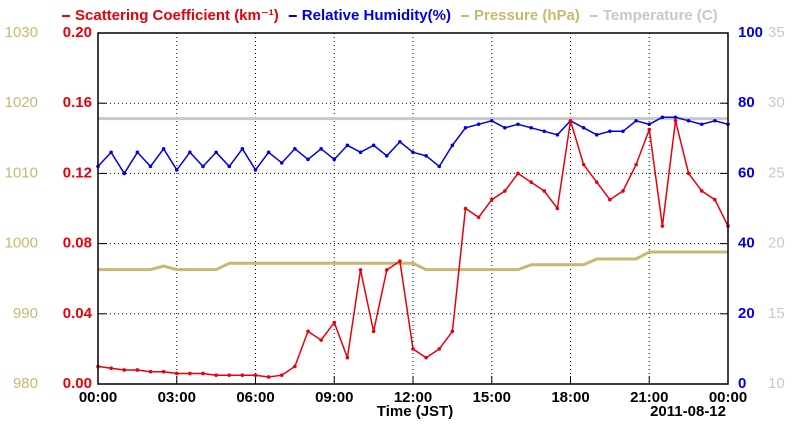  I want to click on x-tick-label: 12:00, so click(413, 397).